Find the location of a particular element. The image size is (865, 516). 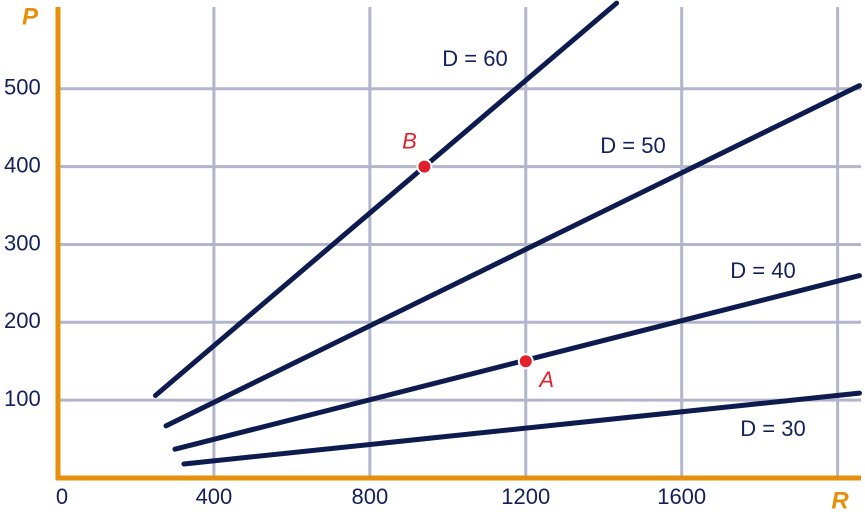

y-tick-label: 100 is located at coordinates (22, 398).